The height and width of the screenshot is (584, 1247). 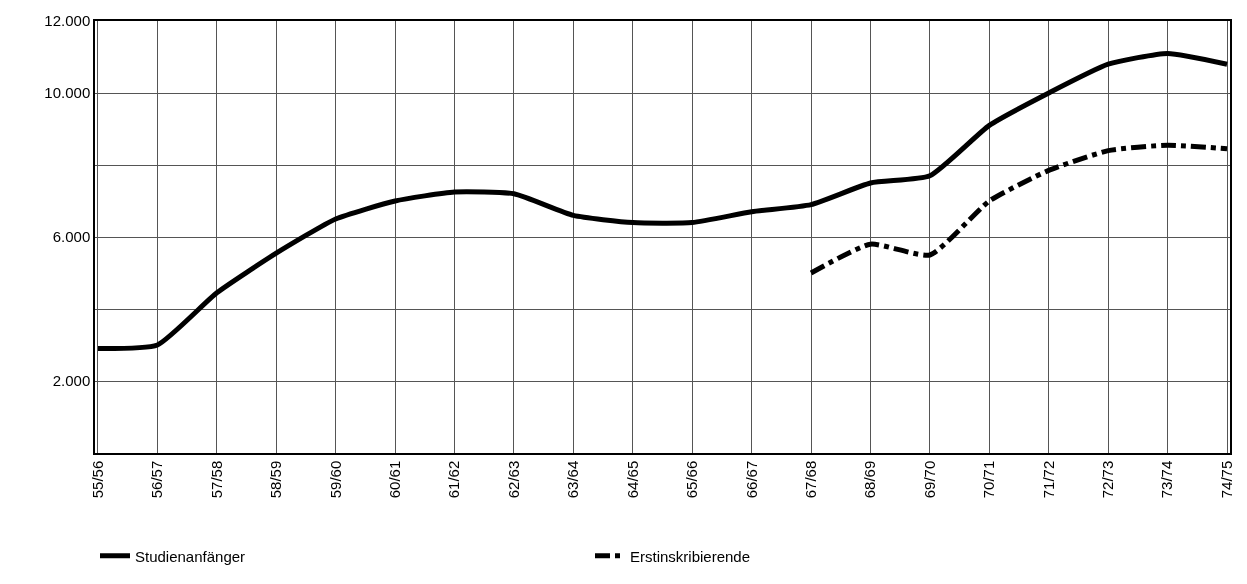 I want to click on x-tick-label: 58/59, so click(x=276, y=479).